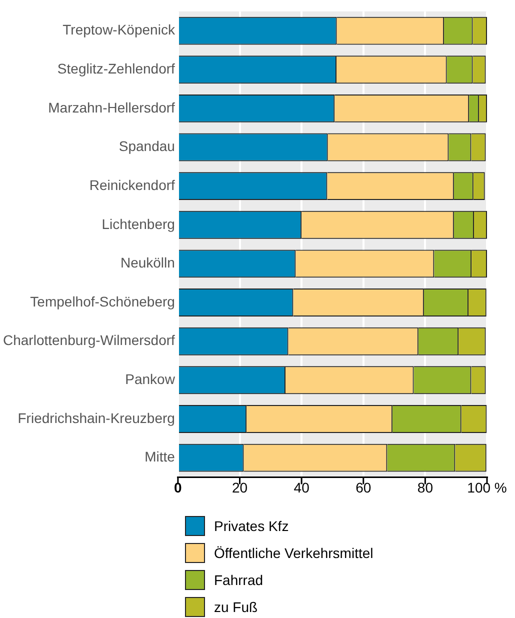 The height and width of the screenshot is (618, 515). What do you see at coordinates (240, 487) in the screenshot?
I see `x-tick-label: 20` at bounding box center [240, 487].